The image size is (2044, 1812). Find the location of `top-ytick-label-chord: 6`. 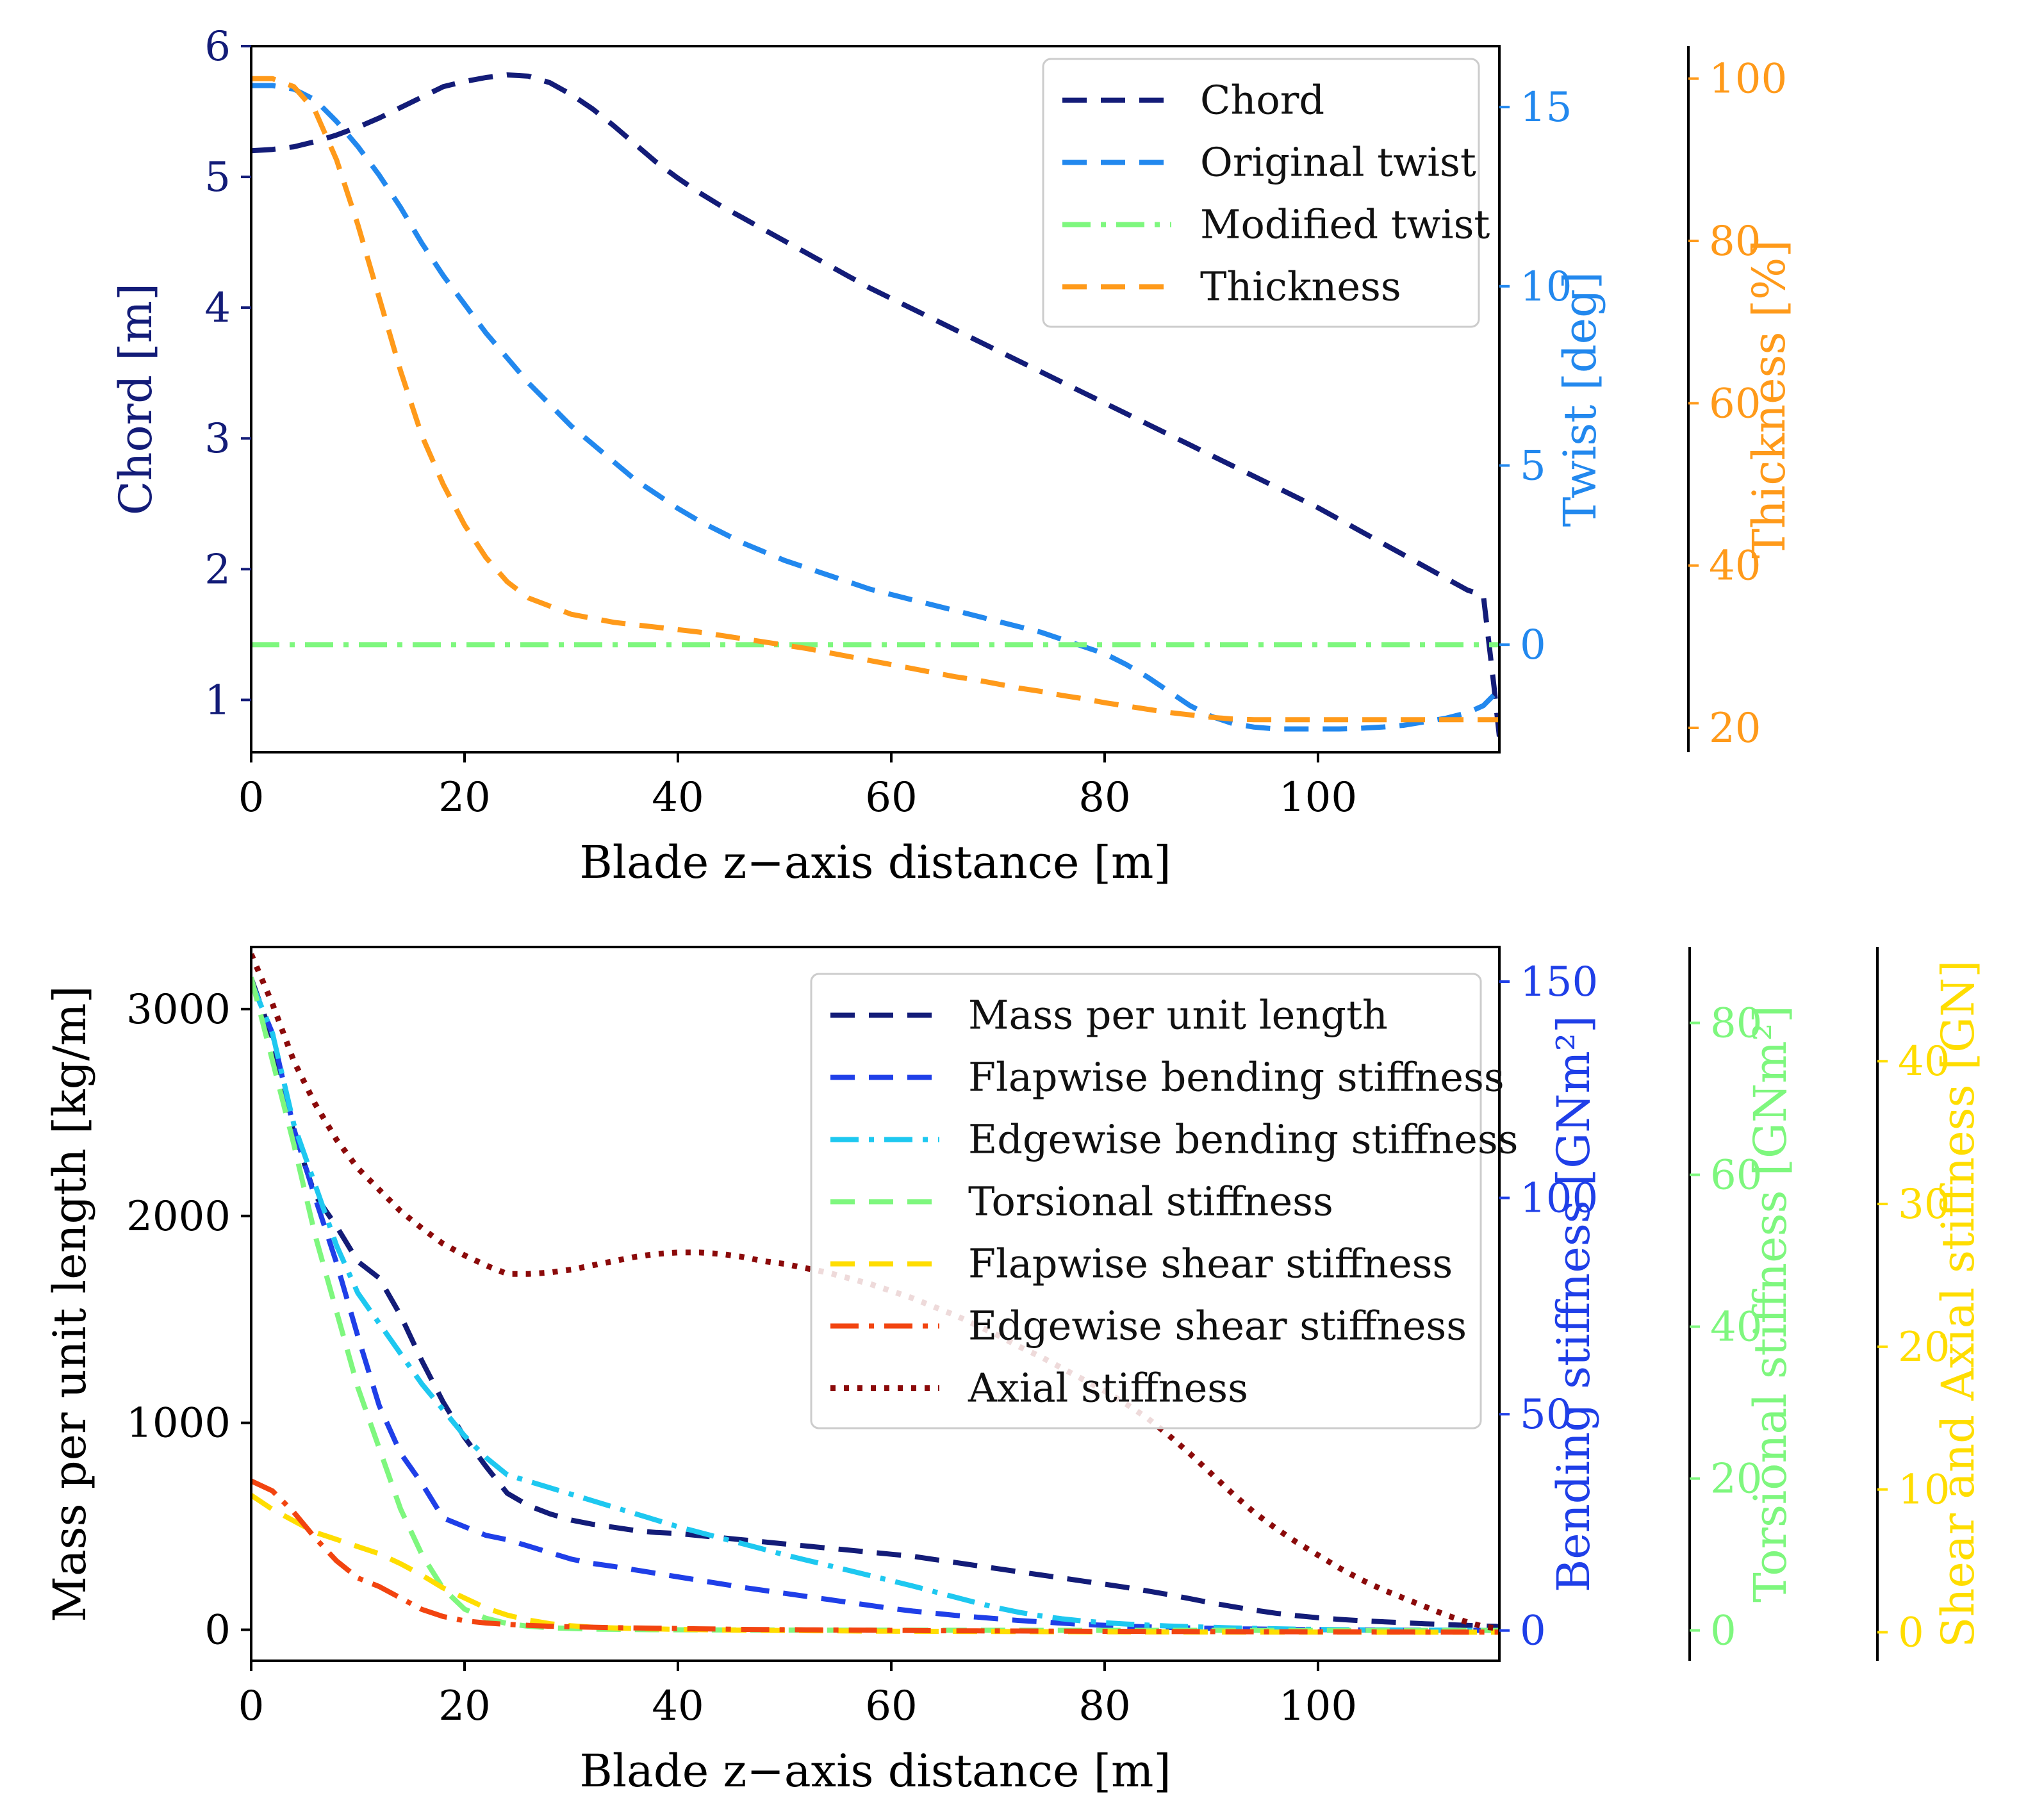

top-ytick-label-chord: 6 is located at coordinates (217, 46).